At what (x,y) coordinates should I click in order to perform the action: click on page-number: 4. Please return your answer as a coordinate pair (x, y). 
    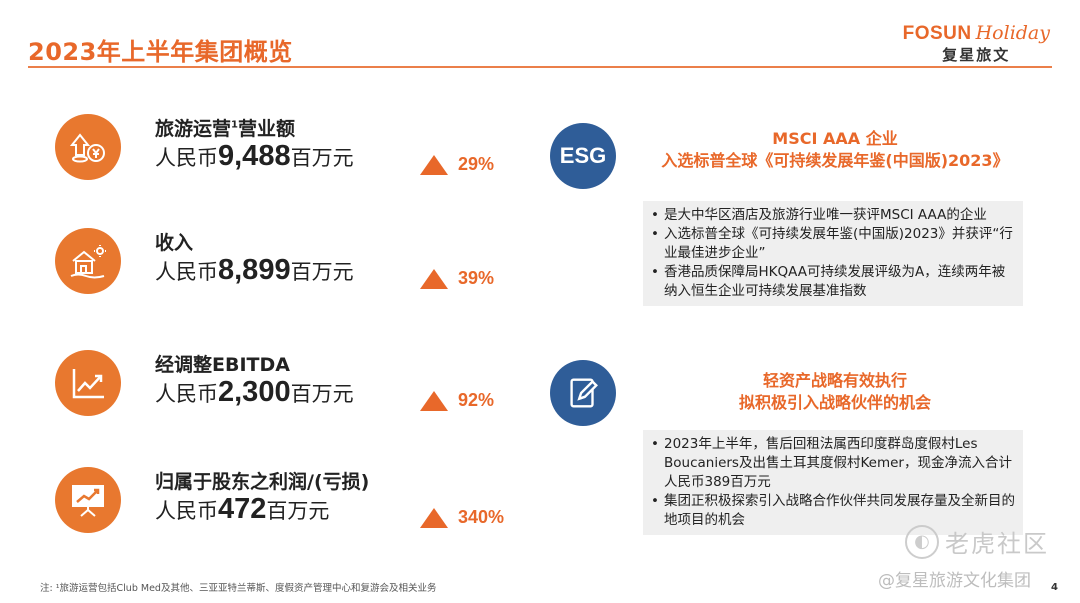
    Looking at the image, I should click on (1054, 587).